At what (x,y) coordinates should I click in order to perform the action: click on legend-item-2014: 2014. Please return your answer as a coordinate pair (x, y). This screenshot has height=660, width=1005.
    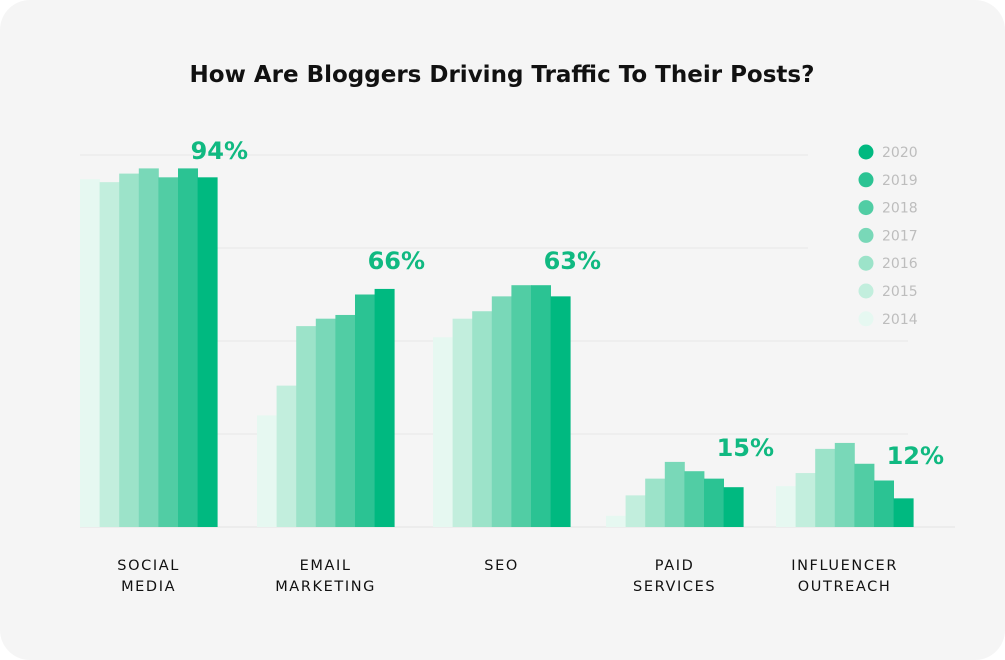
    Looking at the image, I should click on (888, 319).